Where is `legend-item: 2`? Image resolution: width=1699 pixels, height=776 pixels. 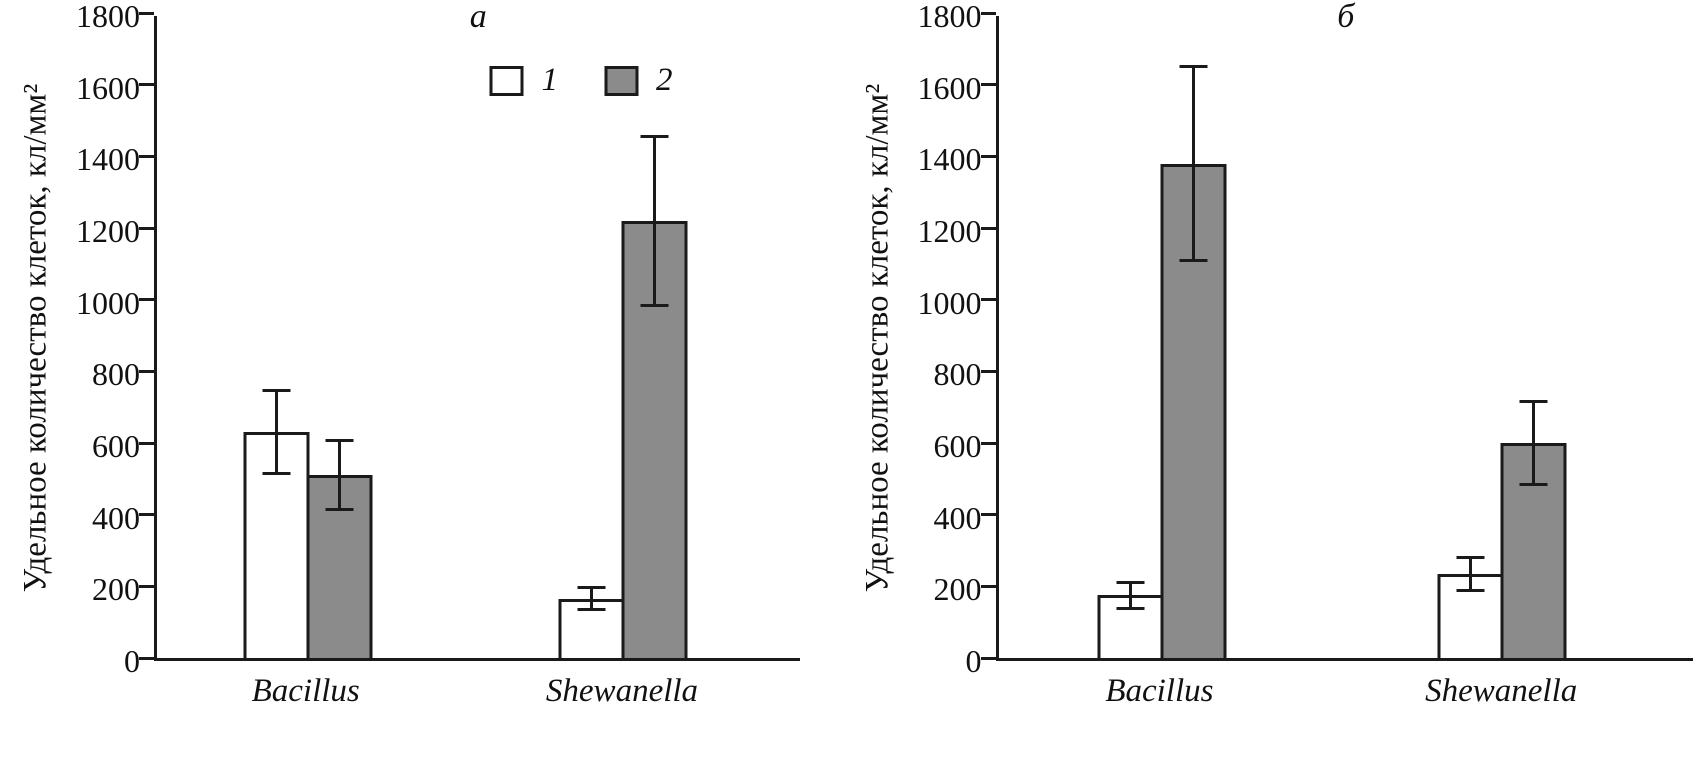
legend-item: 2 is located at coordinates (638, 80).